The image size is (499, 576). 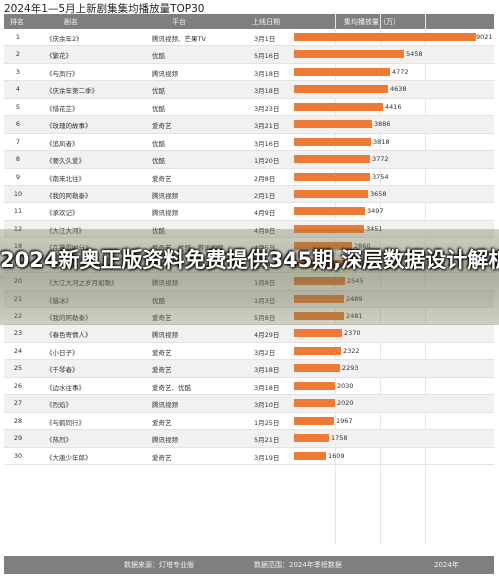 I want to click on bar-value-label: 9021, so click(x=484, y=37).